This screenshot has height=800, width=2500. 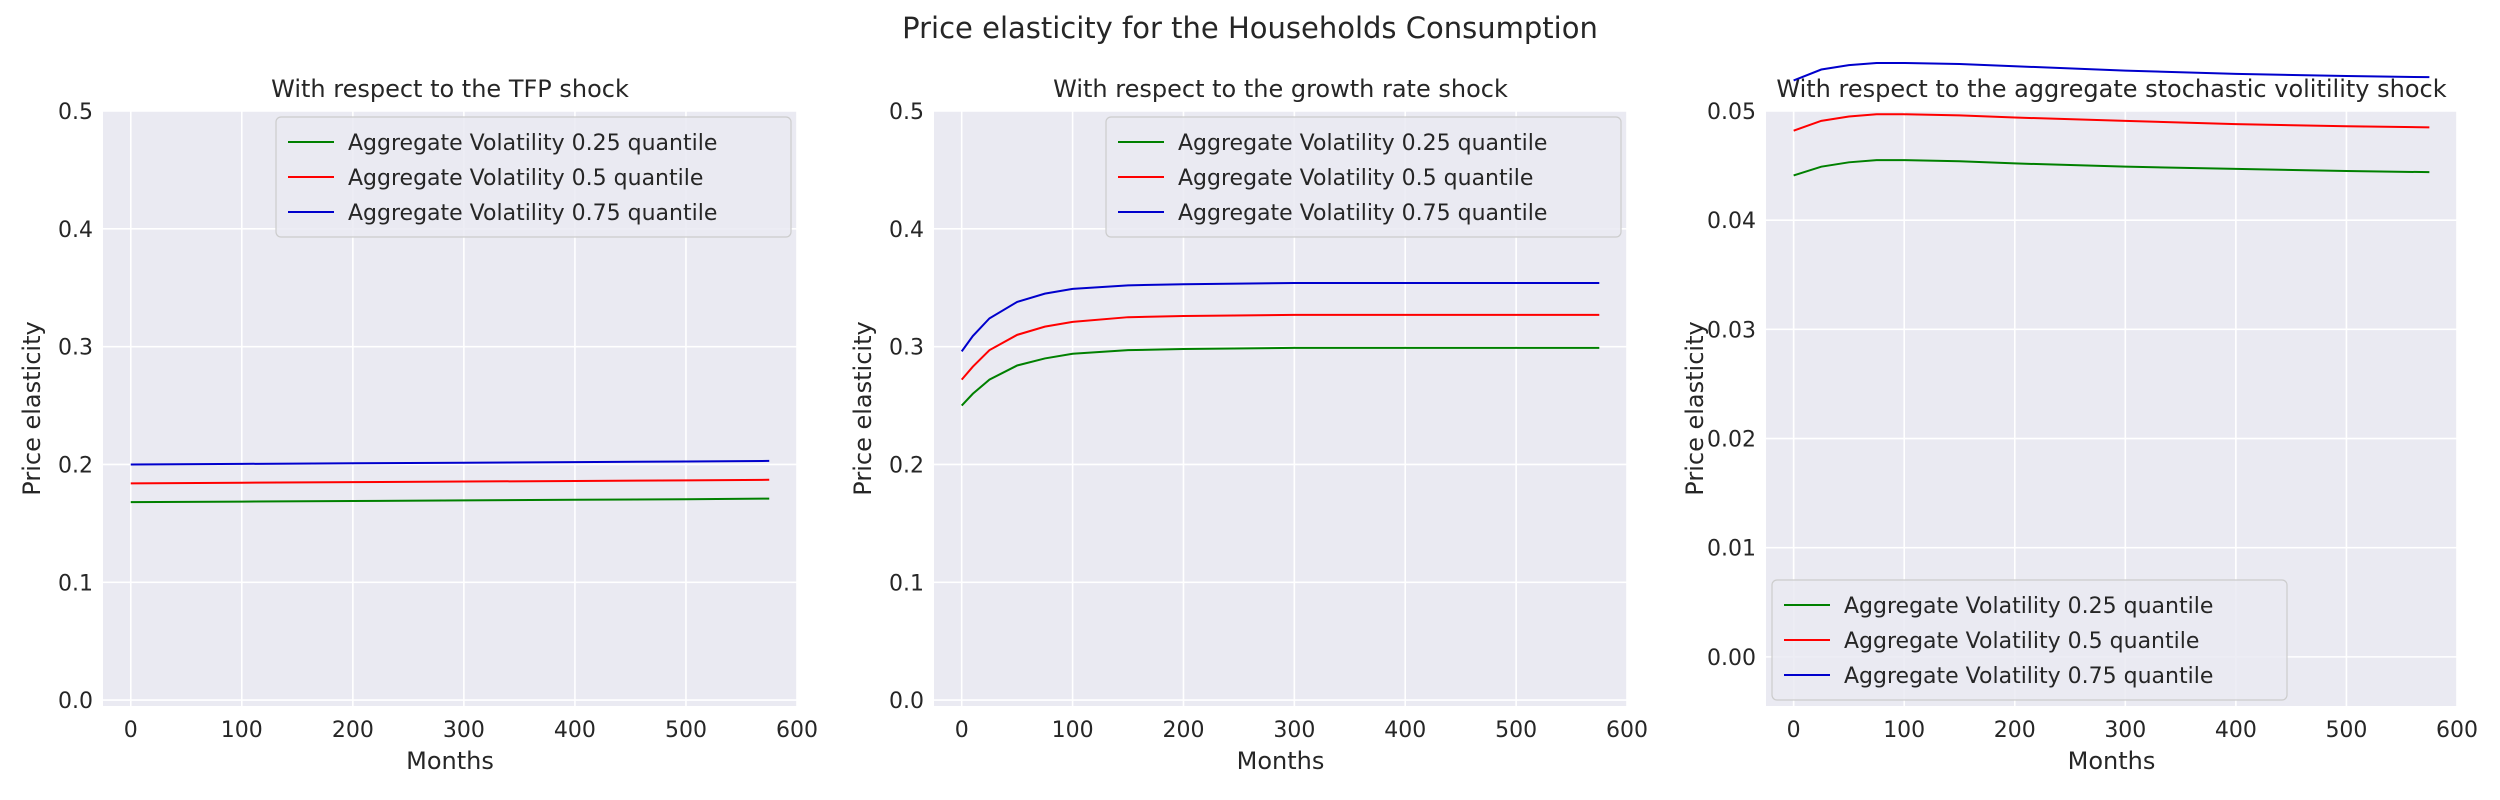 What do you see at coordinates (1731, 112) in the screenshot?
I see `y-tick-label: 0.05` at bounding box center [1731, 112].